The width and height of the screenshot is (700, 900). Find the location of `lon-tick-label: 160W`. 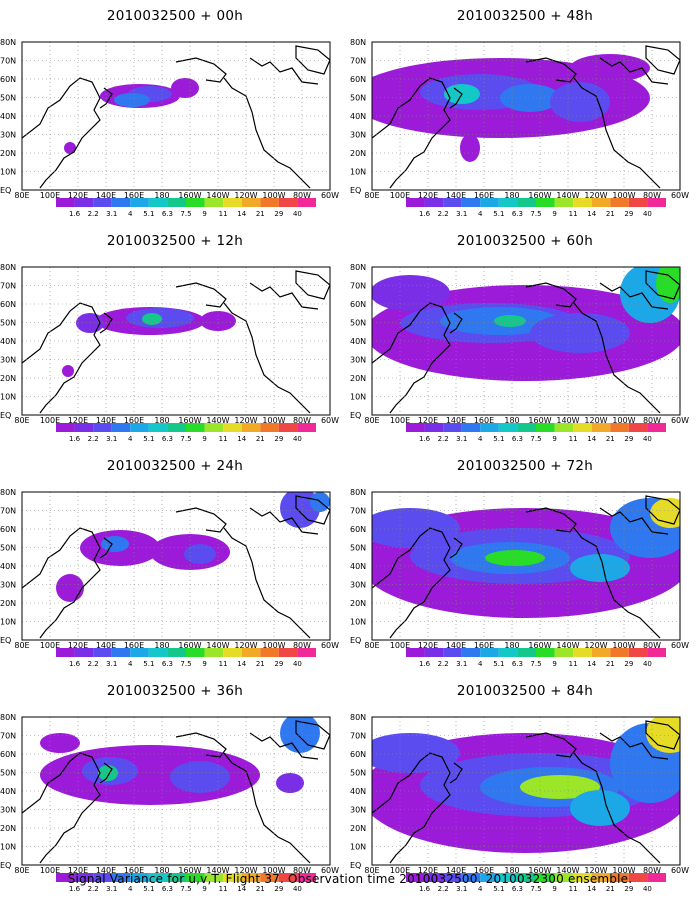

lon-tick-label: 160W is located at coordinates (189, 194).